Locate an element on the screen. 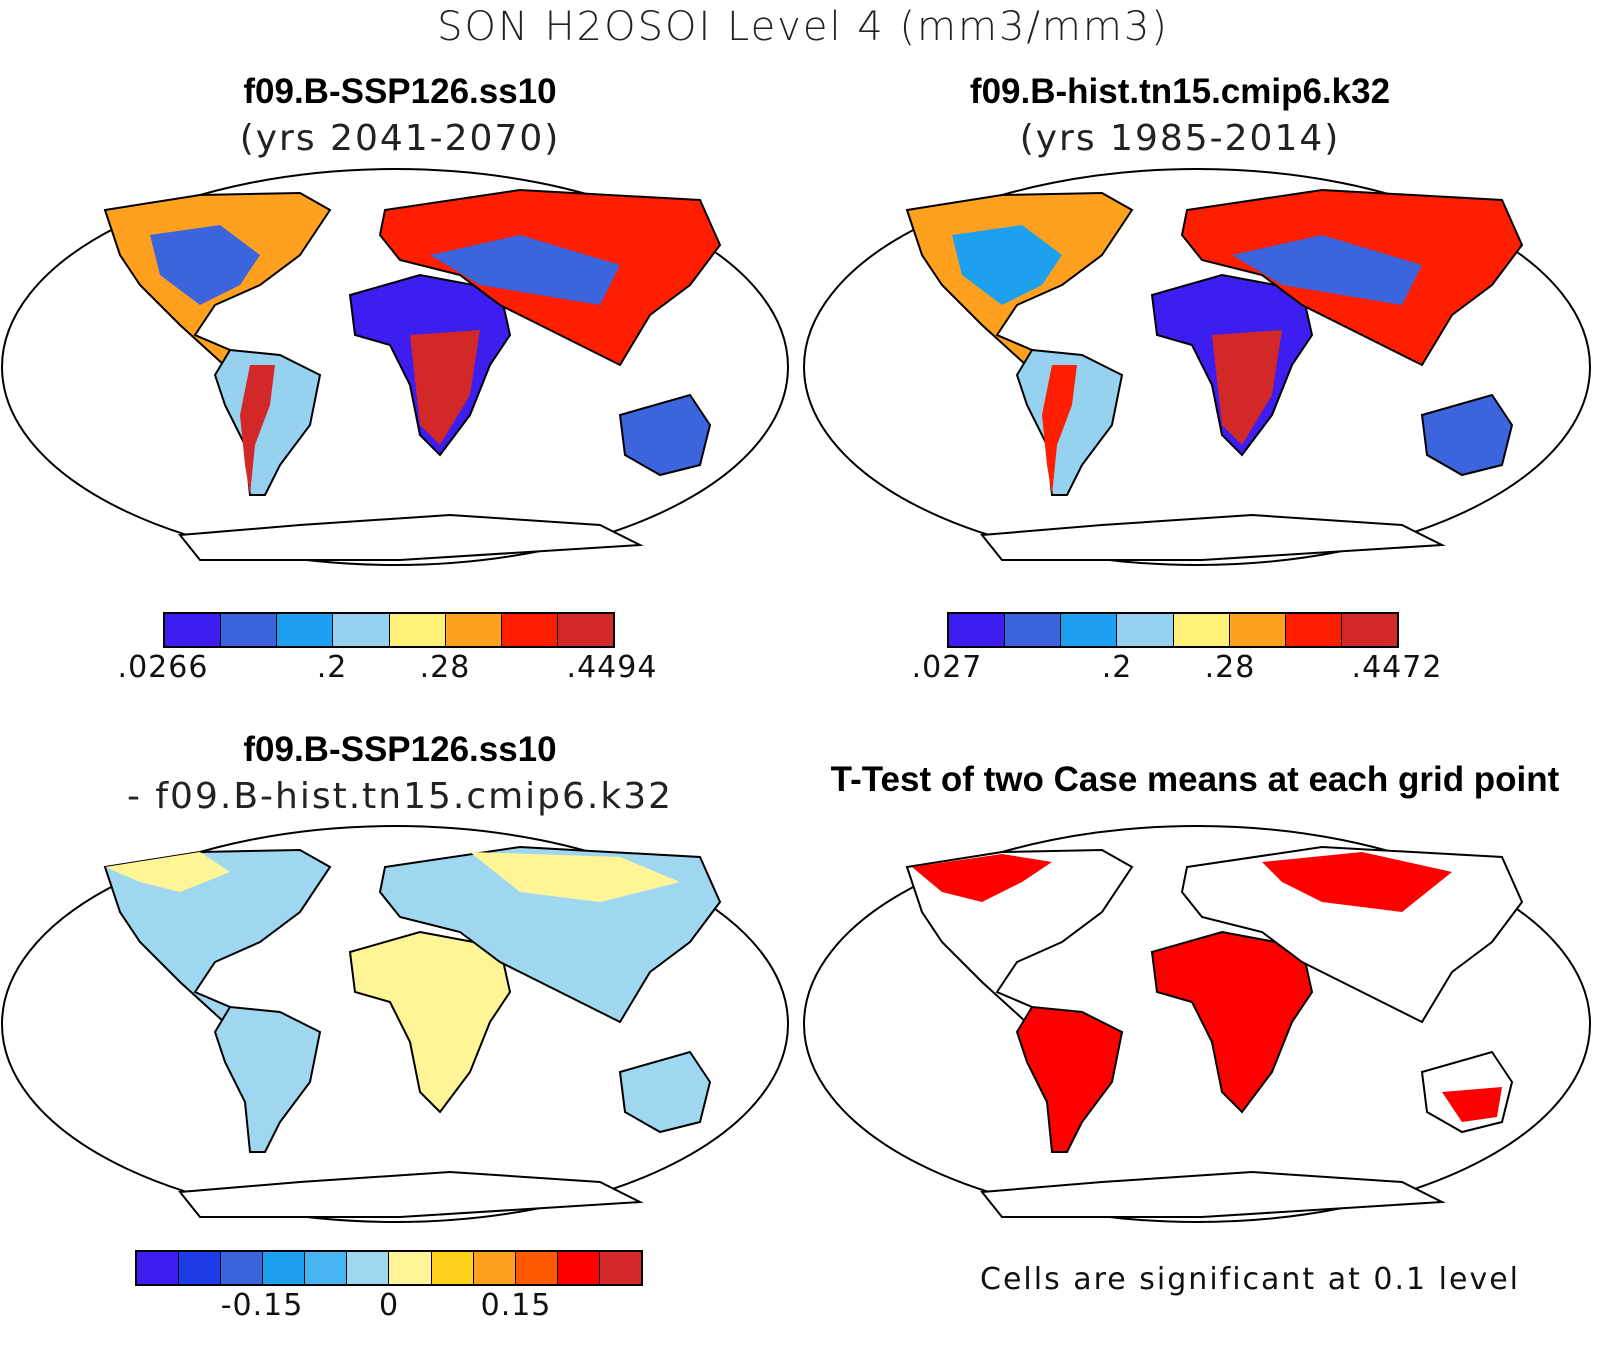  panel1-map is located at coordinates (395, 367).